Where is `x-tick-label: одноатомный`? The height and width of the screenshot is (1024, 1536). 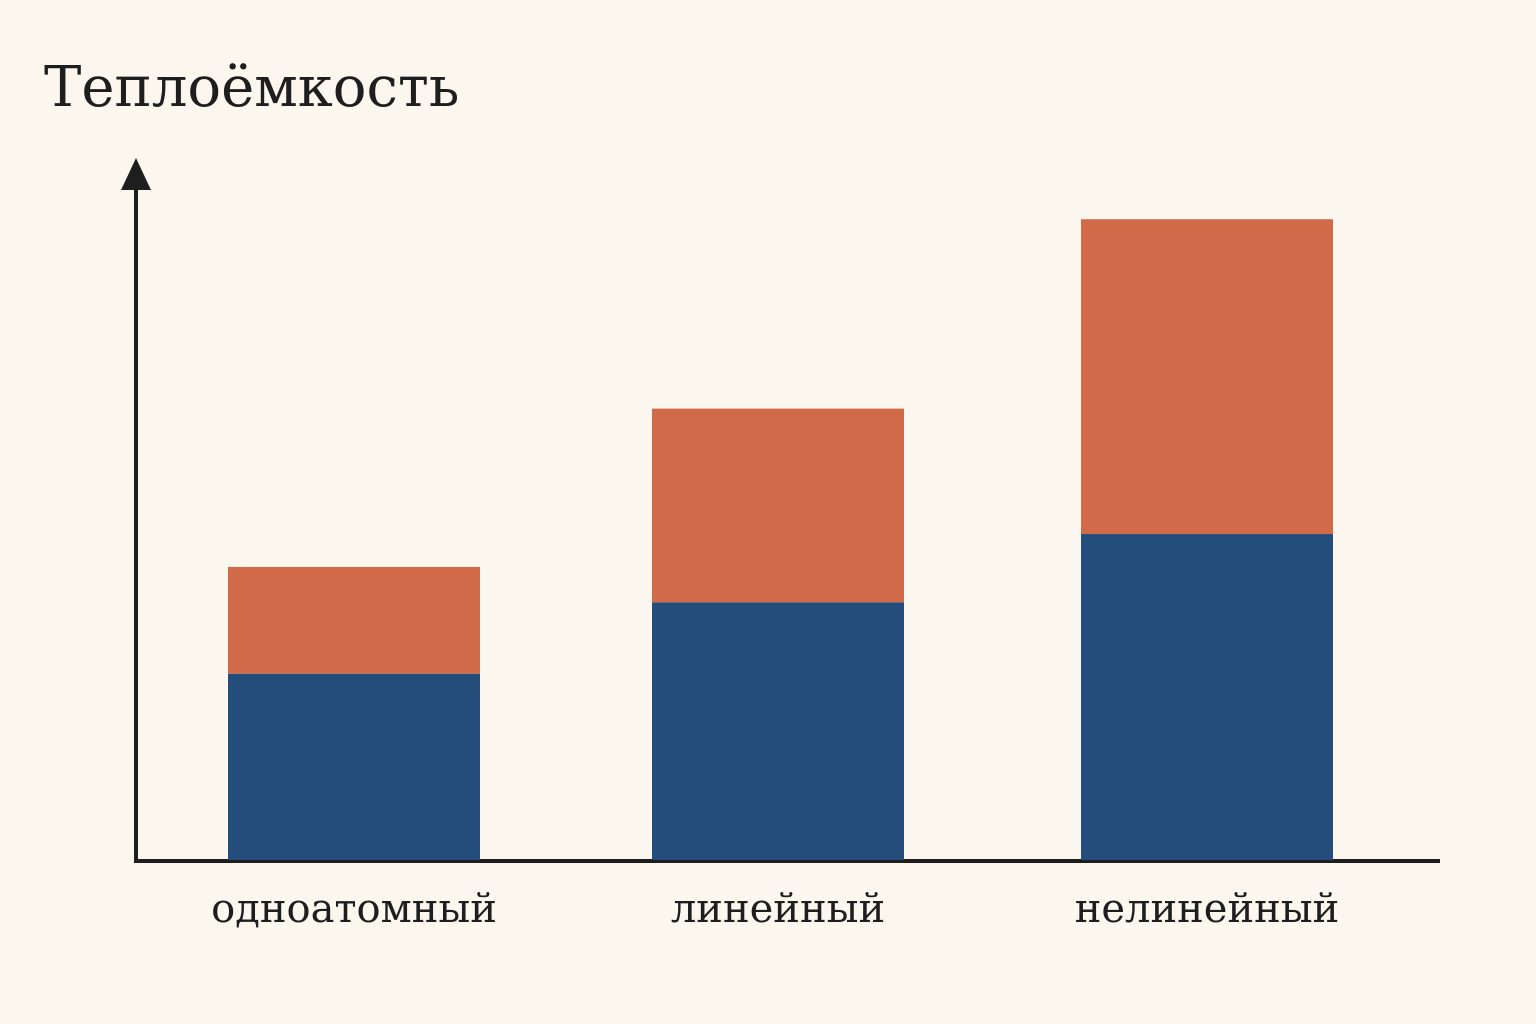 x-tick-label: одноатомный is located at coordinates (354, 909).